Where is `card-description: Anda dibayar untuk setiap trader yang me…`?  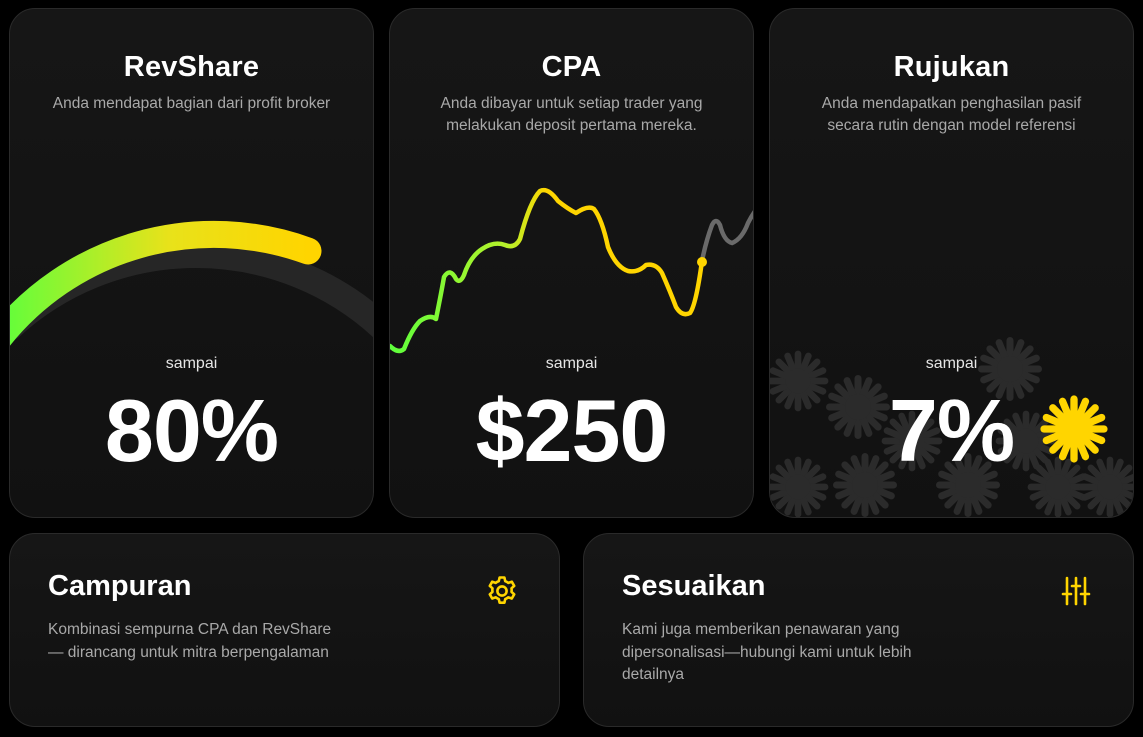
card-description: Anda dibayar untuk setiap trader yang me… is located at coordinates (571, 114).